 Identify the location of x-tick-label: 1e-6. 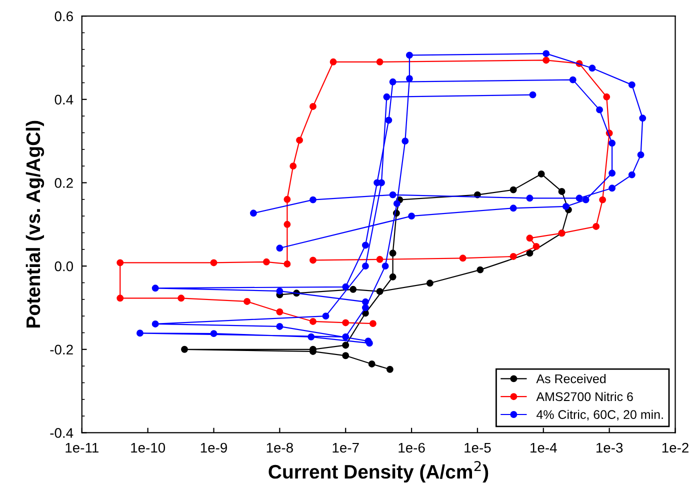
(411, 447).